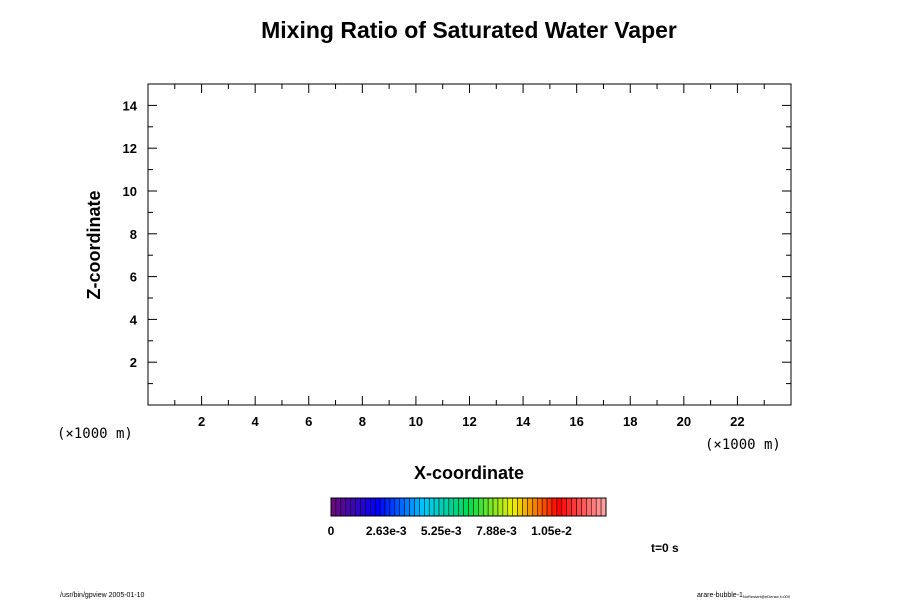  I want to click on x-tick-label: 12, so click(469, 421).